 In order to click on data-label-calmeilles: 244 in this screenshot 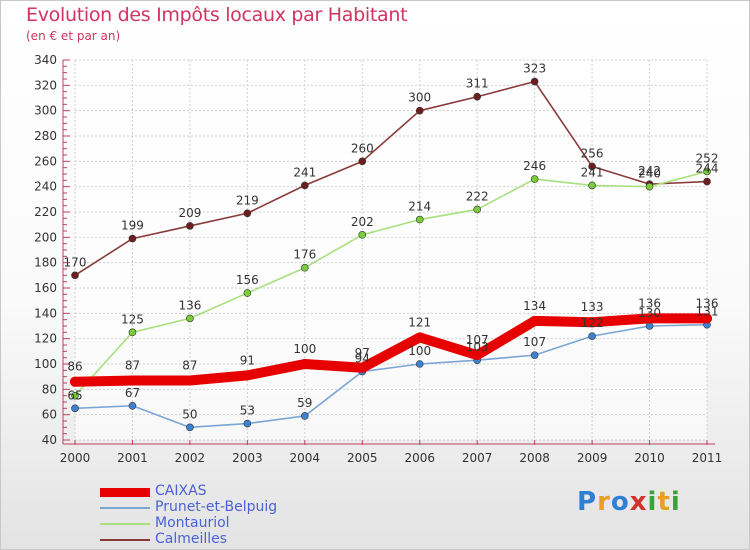, I will do `click(707, 169)`.